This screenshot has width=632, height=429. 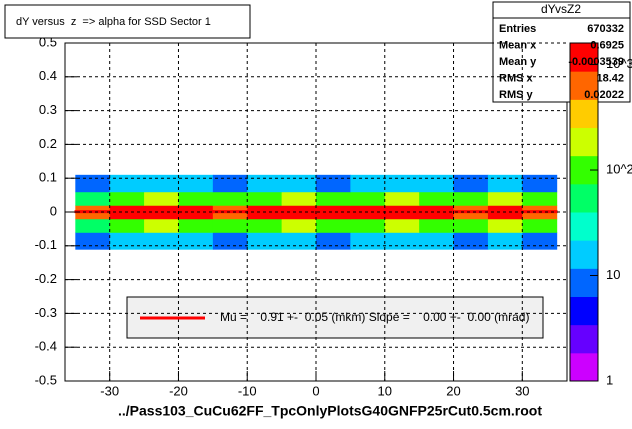 I want to click on x-tick-label: 10, so click(x=385, y=390).